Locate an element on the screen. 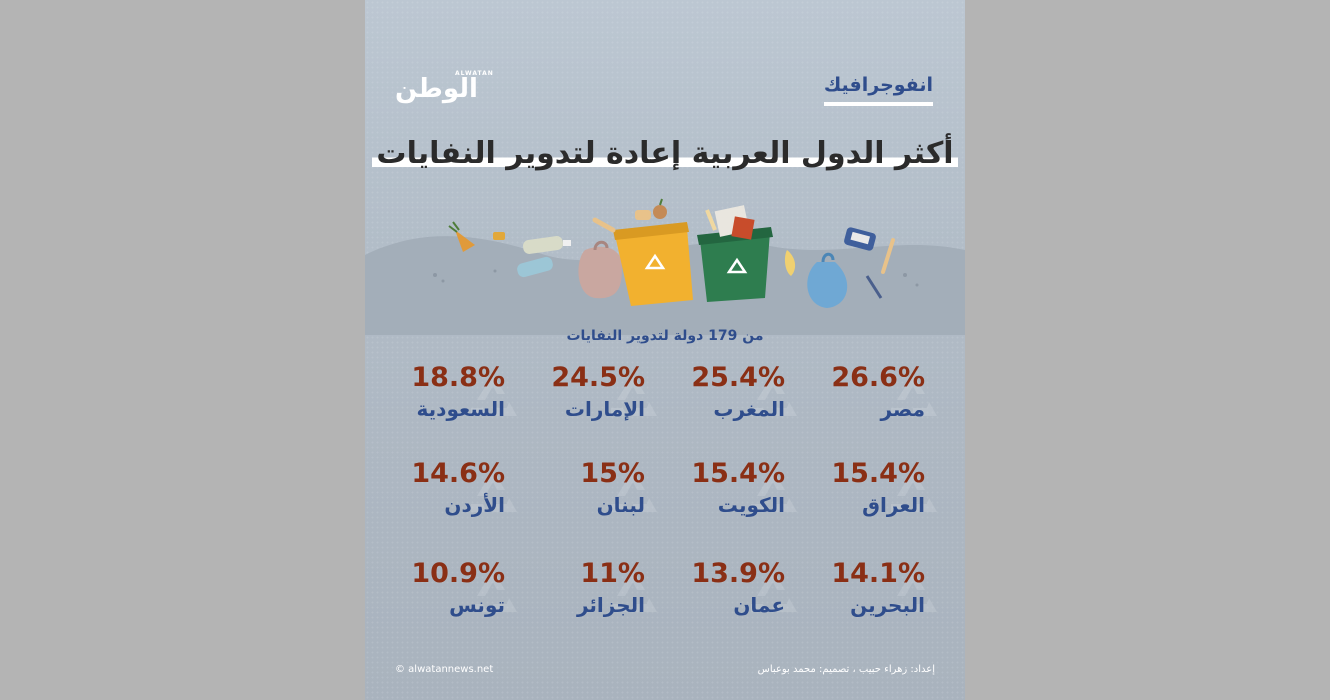 The height and width of the screenshot is (700, 1330). country-name: مصر is located at coordinates (902, 409).